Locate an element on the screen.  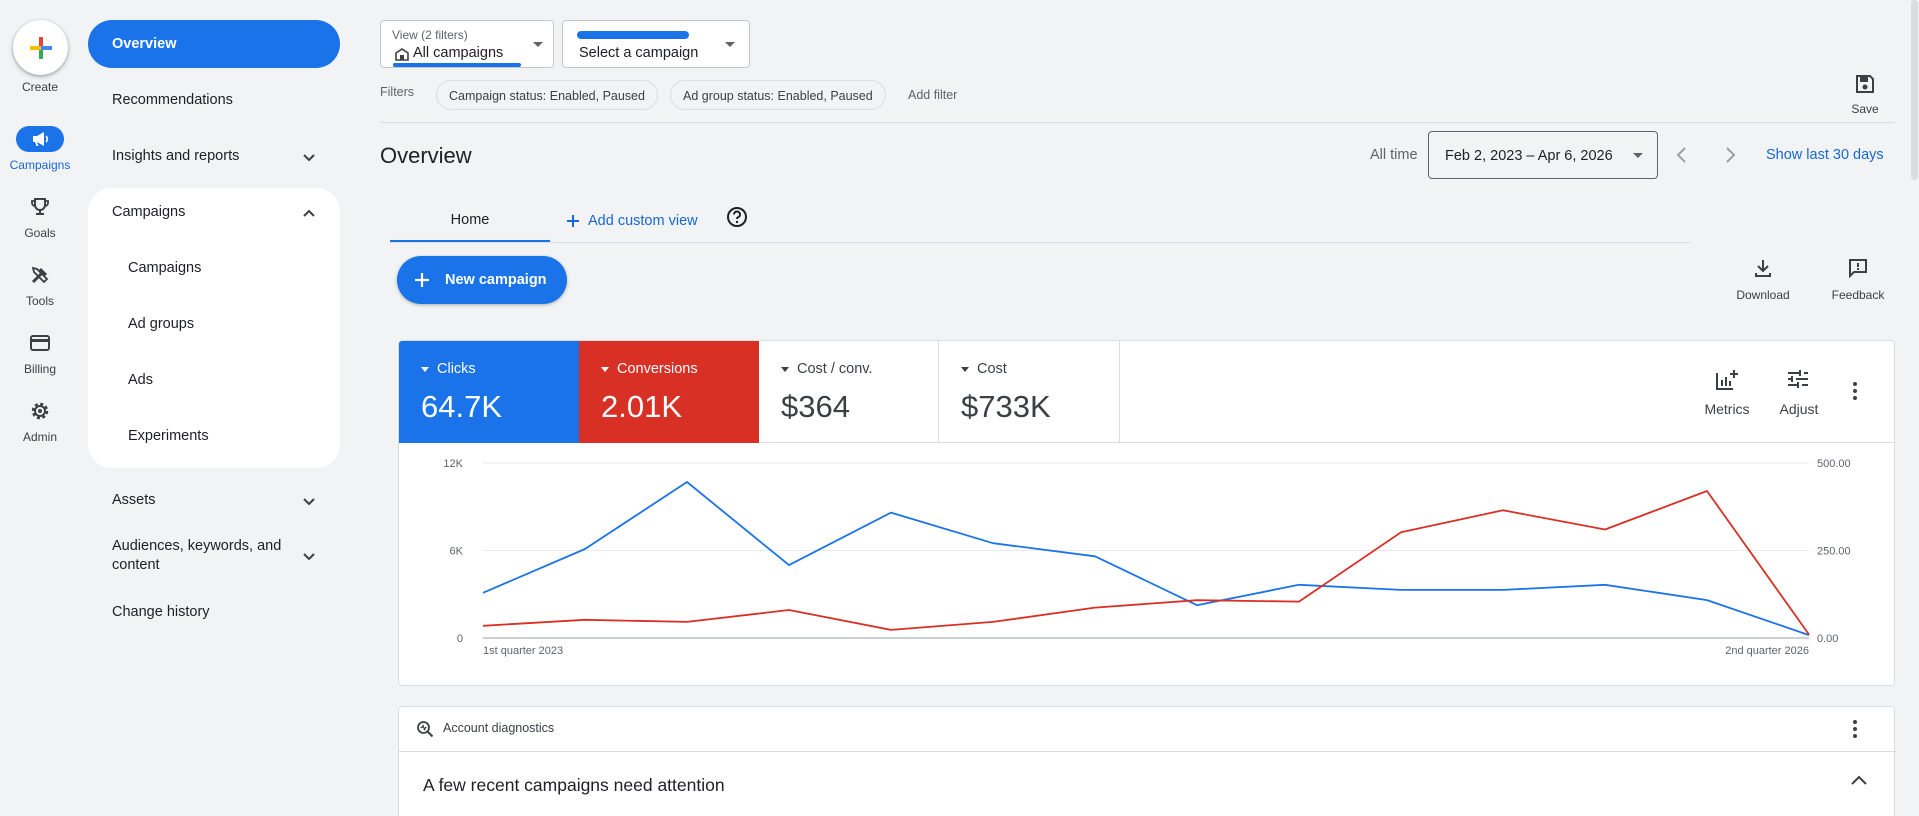
date-range-value: Feb 2, 2023 – Apr 6, 2026 is located at coordinates (1529, 156).